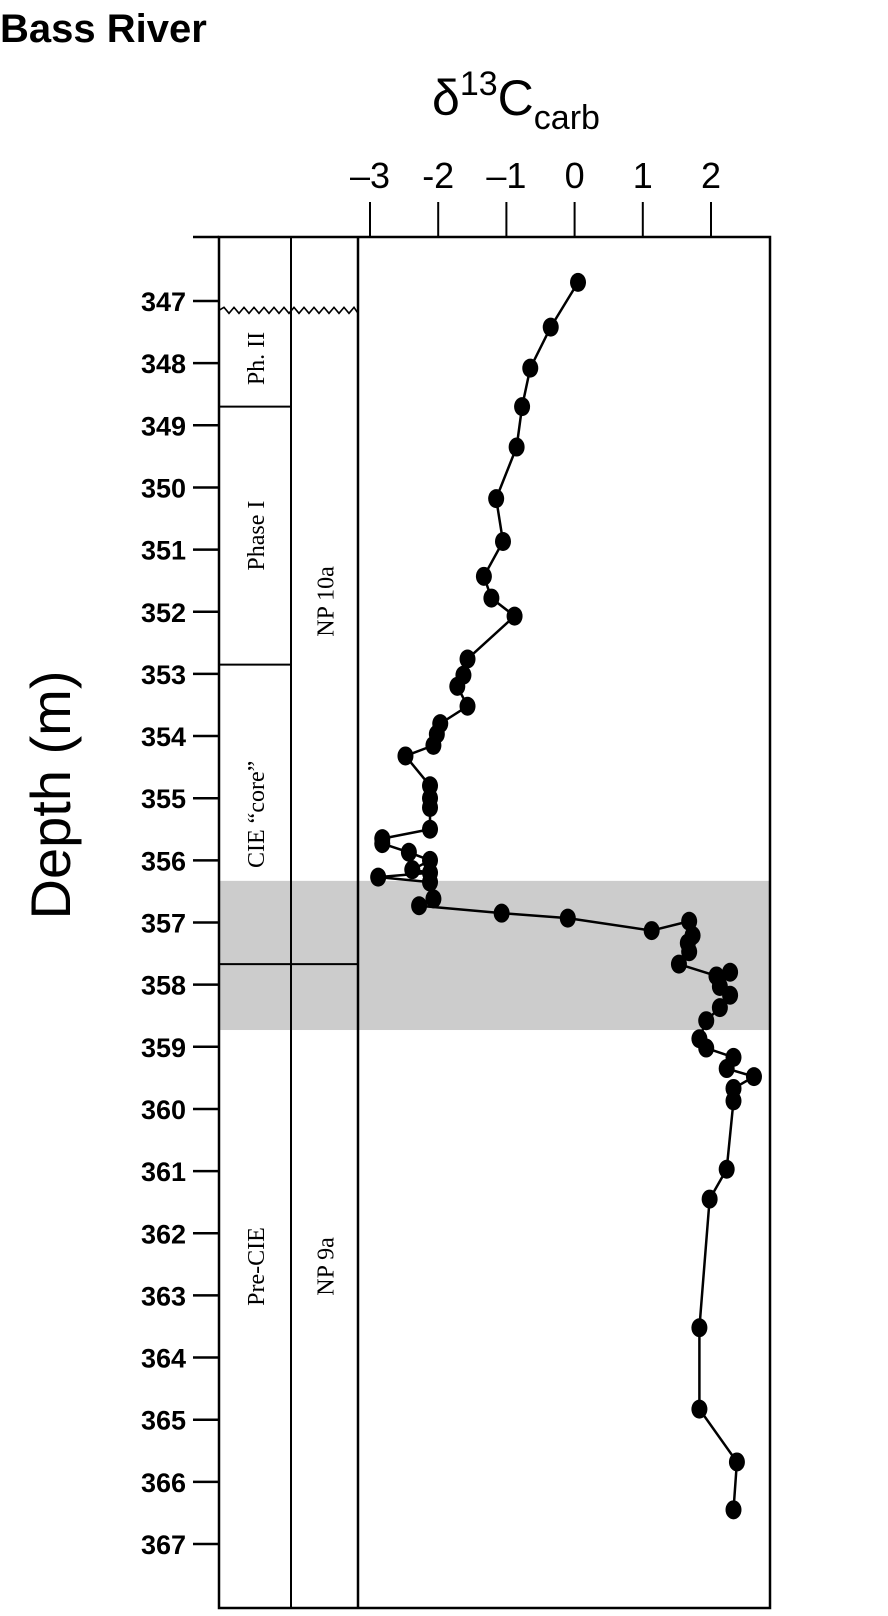 This screenshot has height=1616, width=888. Describe the element at coordinates (163, 1234) in the screenshot. I see `y-tick-label: 362` at that location.